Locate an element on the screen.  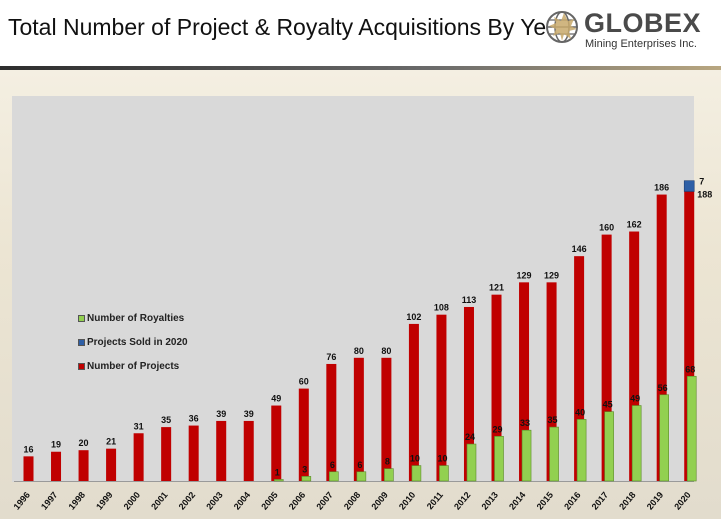
data-label-royalties-2010: 10 is located at coordinates (415, 459).